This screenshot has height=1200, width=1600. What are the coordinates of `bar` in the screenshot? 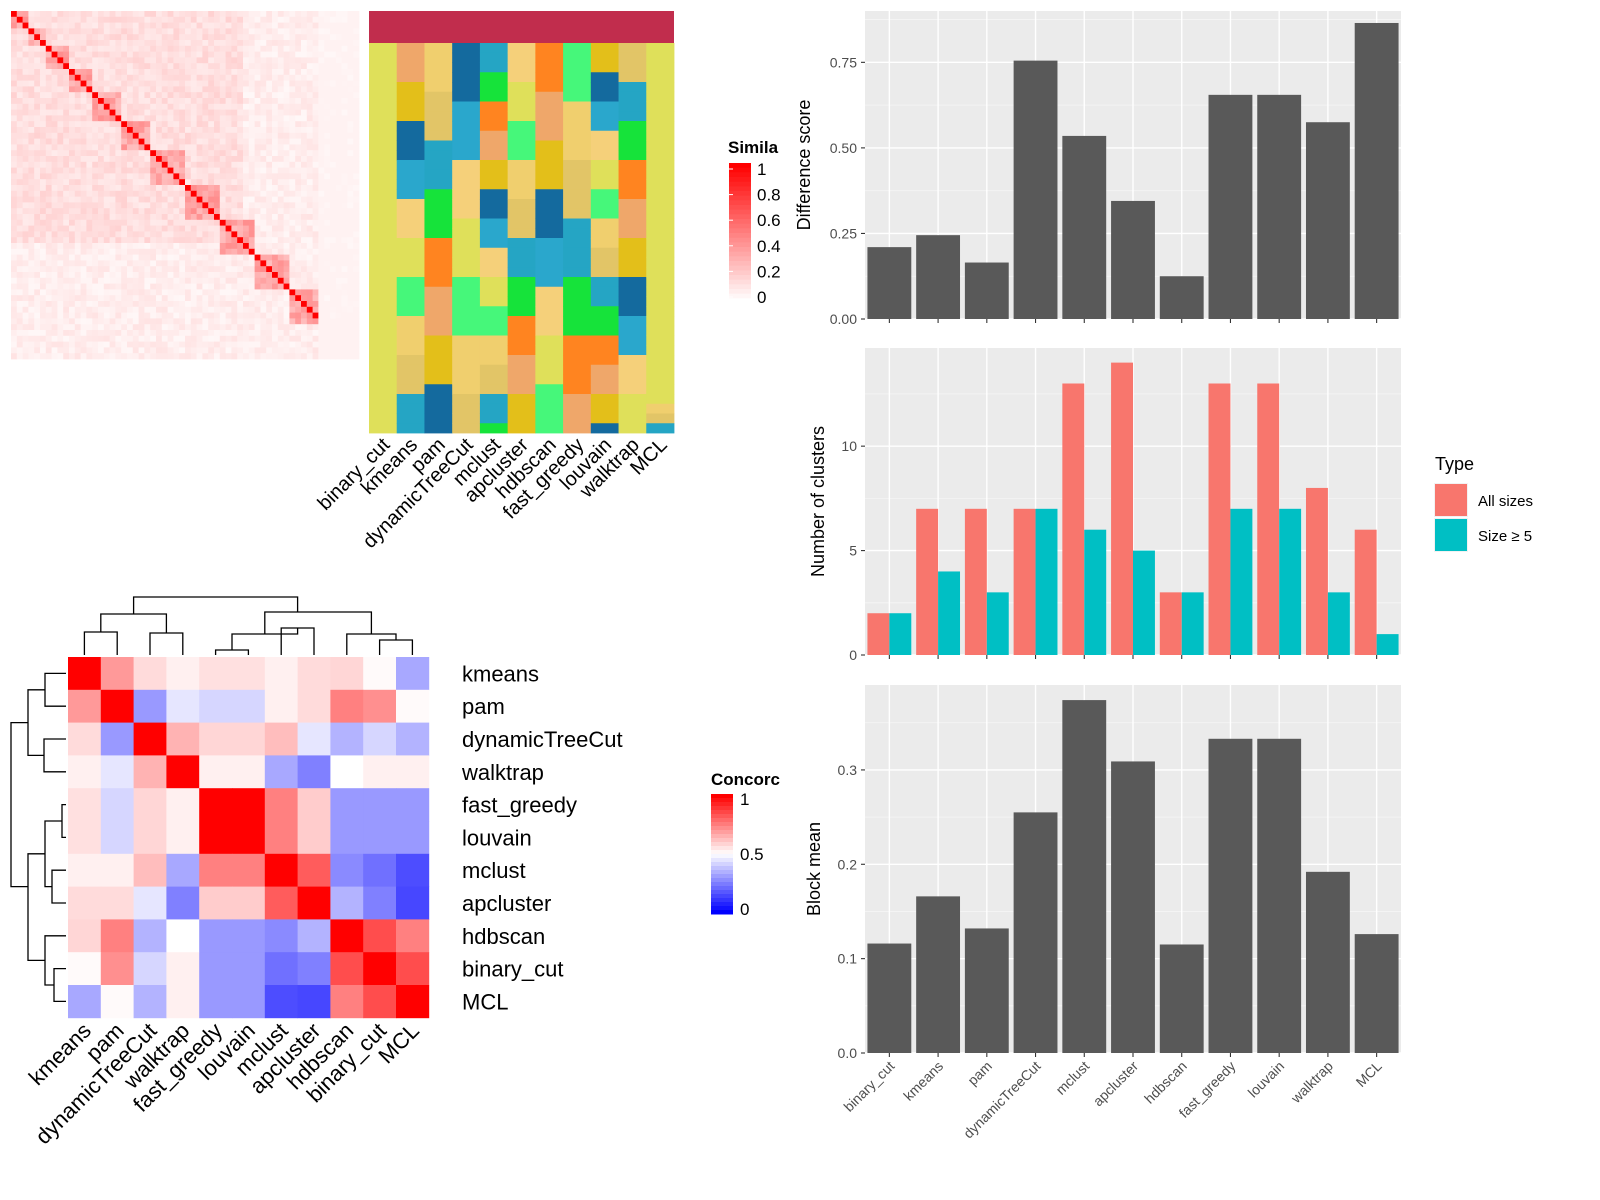 It's located at (1219, 519).